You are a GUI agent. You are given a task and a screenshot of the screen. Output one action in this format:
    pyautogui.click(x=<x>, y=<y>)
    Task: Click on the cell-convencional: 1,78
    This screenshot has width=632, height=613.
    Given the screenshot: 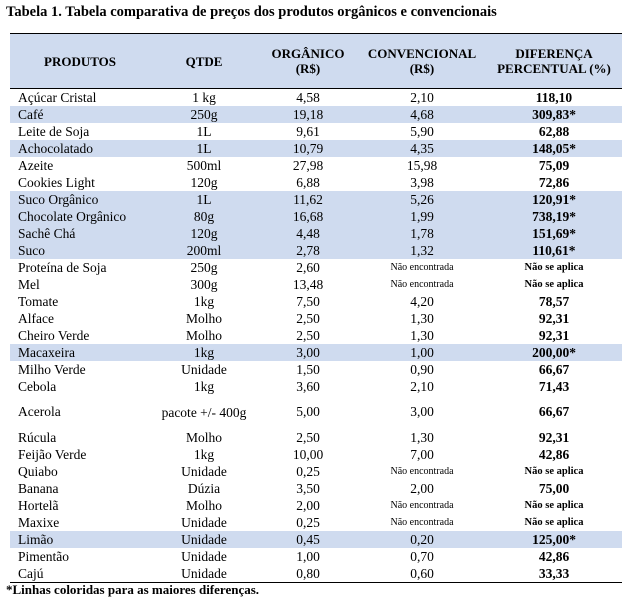 What is the action you would take?
    pyautogui.click(x=422, y=233)
    